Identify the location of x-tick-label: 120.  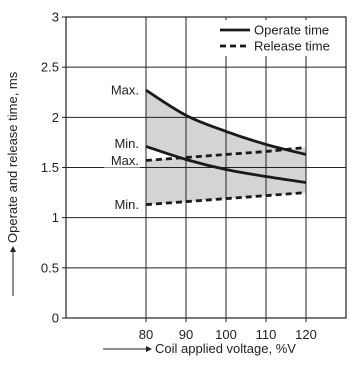
(306, 334).